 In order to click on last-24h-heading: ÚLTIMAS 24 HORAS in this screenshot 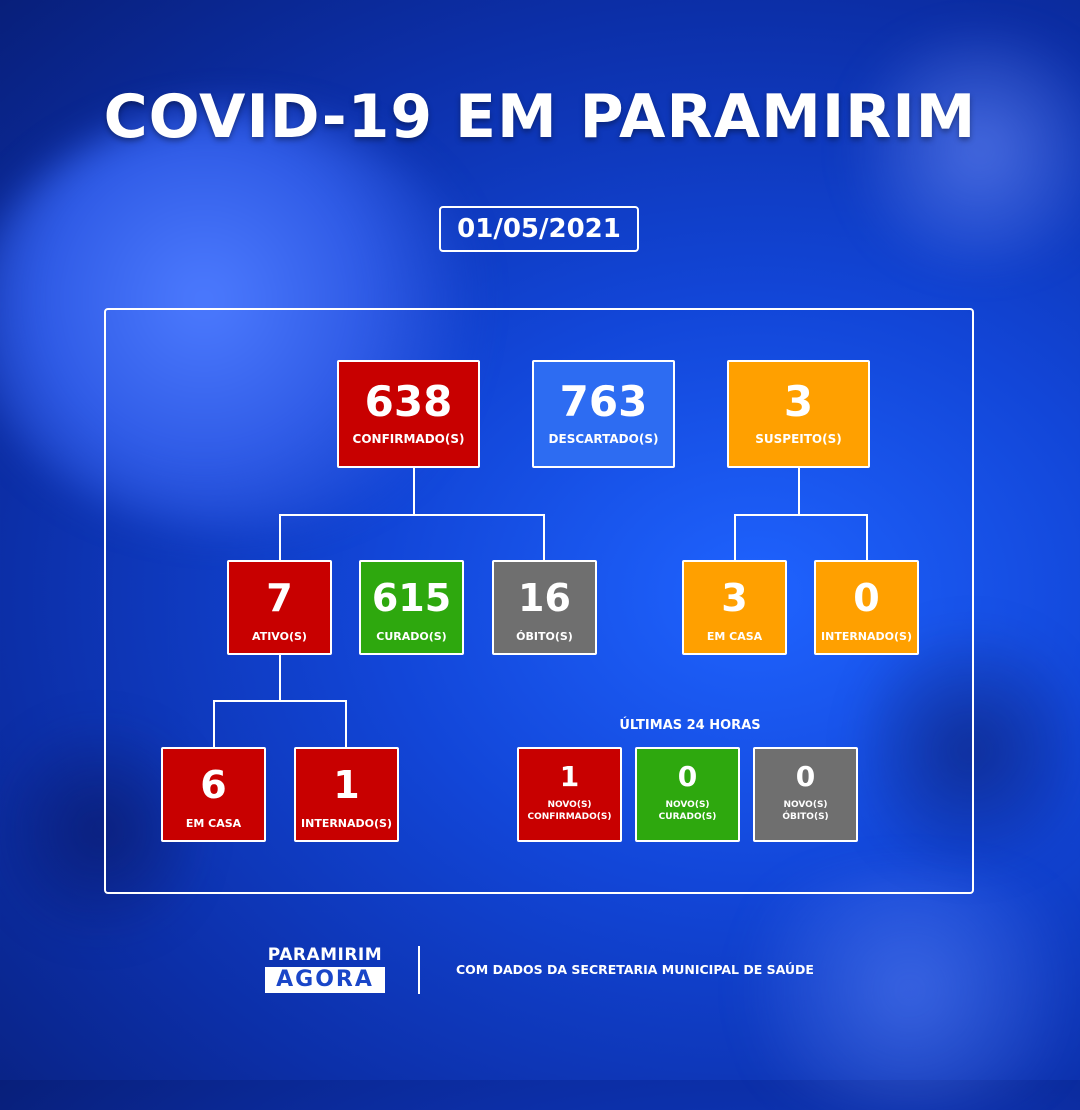, I will do `click(690, 725)`.